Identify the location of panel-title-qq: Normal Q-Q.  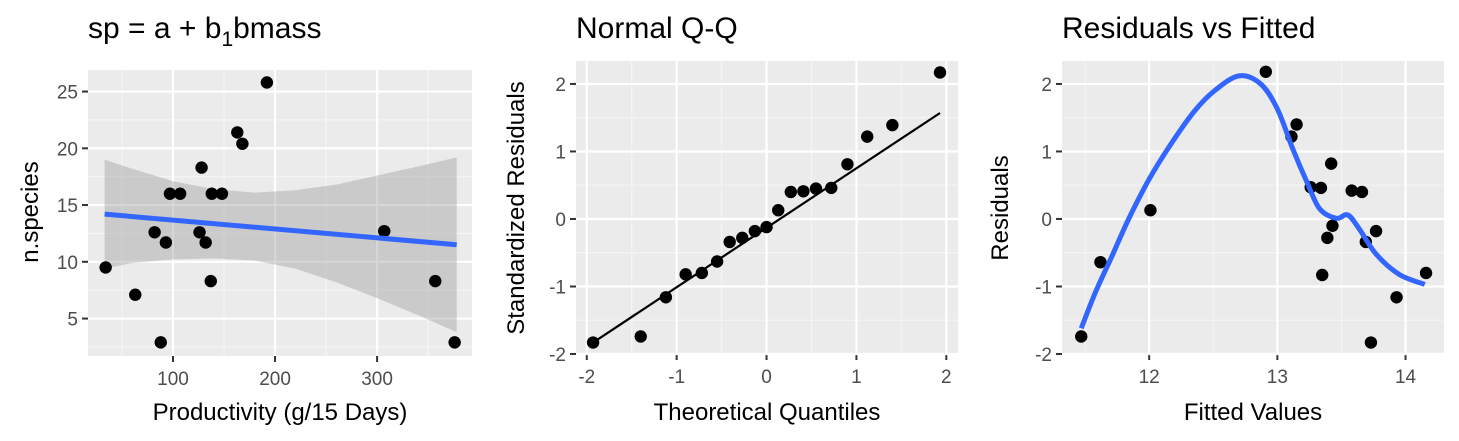
(657, 28).